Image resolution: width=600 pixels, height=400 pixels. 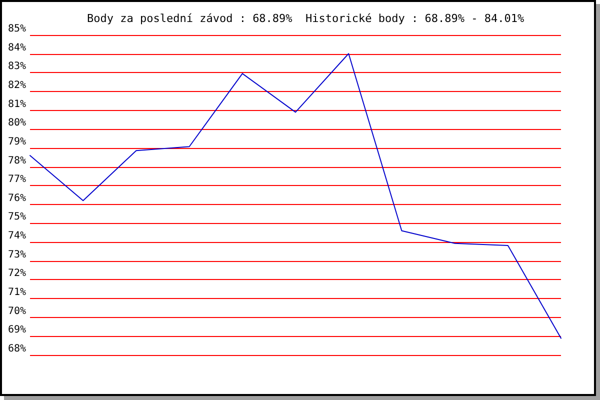 I want to click on y-tick-label: 85%, so click(x=17, y=29).